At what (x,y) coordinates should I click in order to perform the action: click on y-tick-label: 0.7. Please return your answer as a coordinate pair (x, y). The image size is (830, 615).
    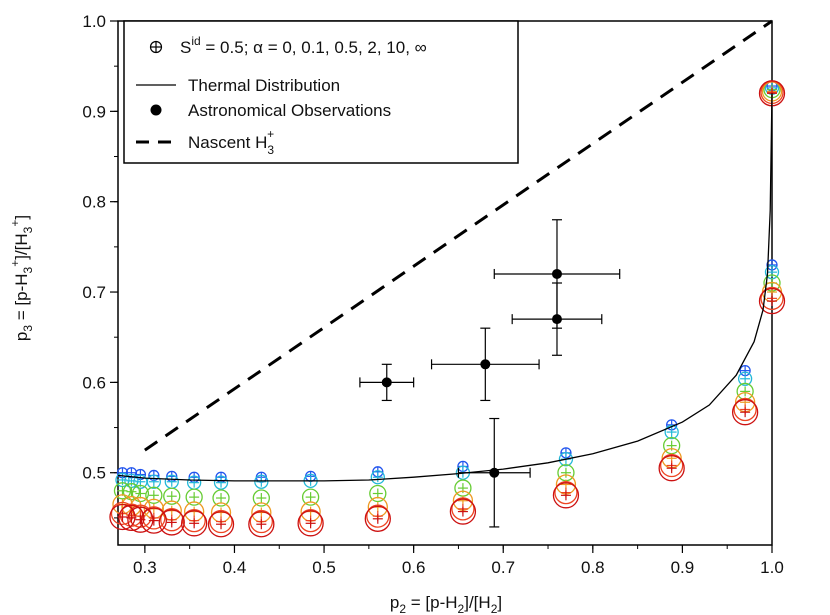
    Looking at the image, I should click on (94, 292).